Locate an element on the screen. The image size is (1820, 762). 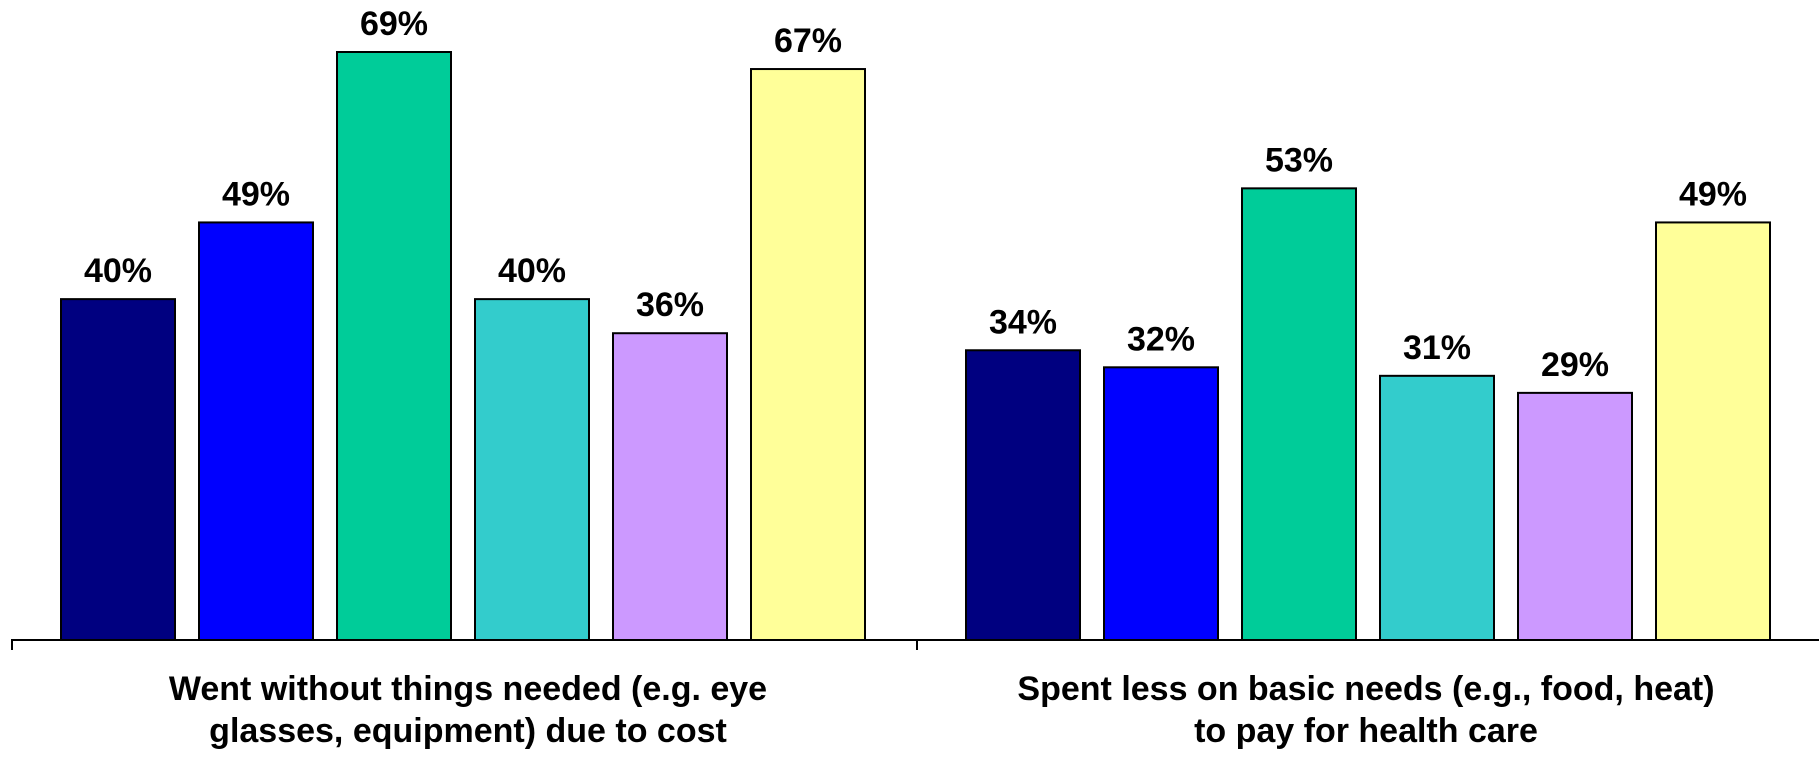
value-label-group1-series6: 67% is located at coordinates (808, 41).